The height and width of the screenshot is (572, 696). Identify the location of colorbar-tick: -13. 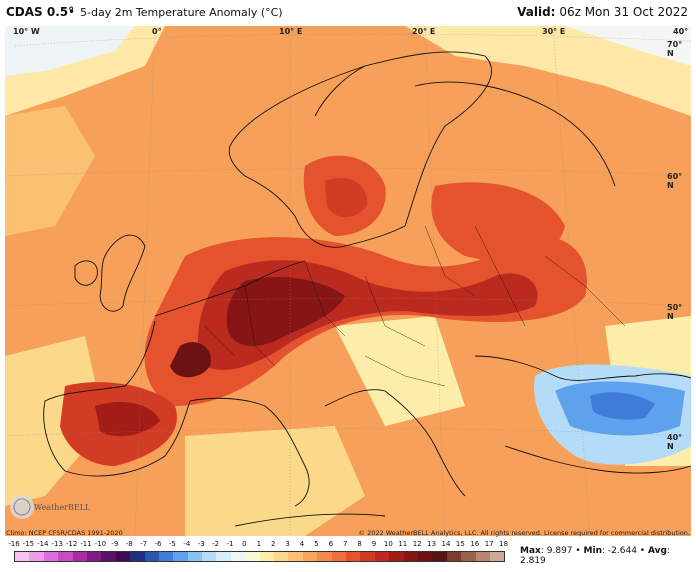
(57, 544).